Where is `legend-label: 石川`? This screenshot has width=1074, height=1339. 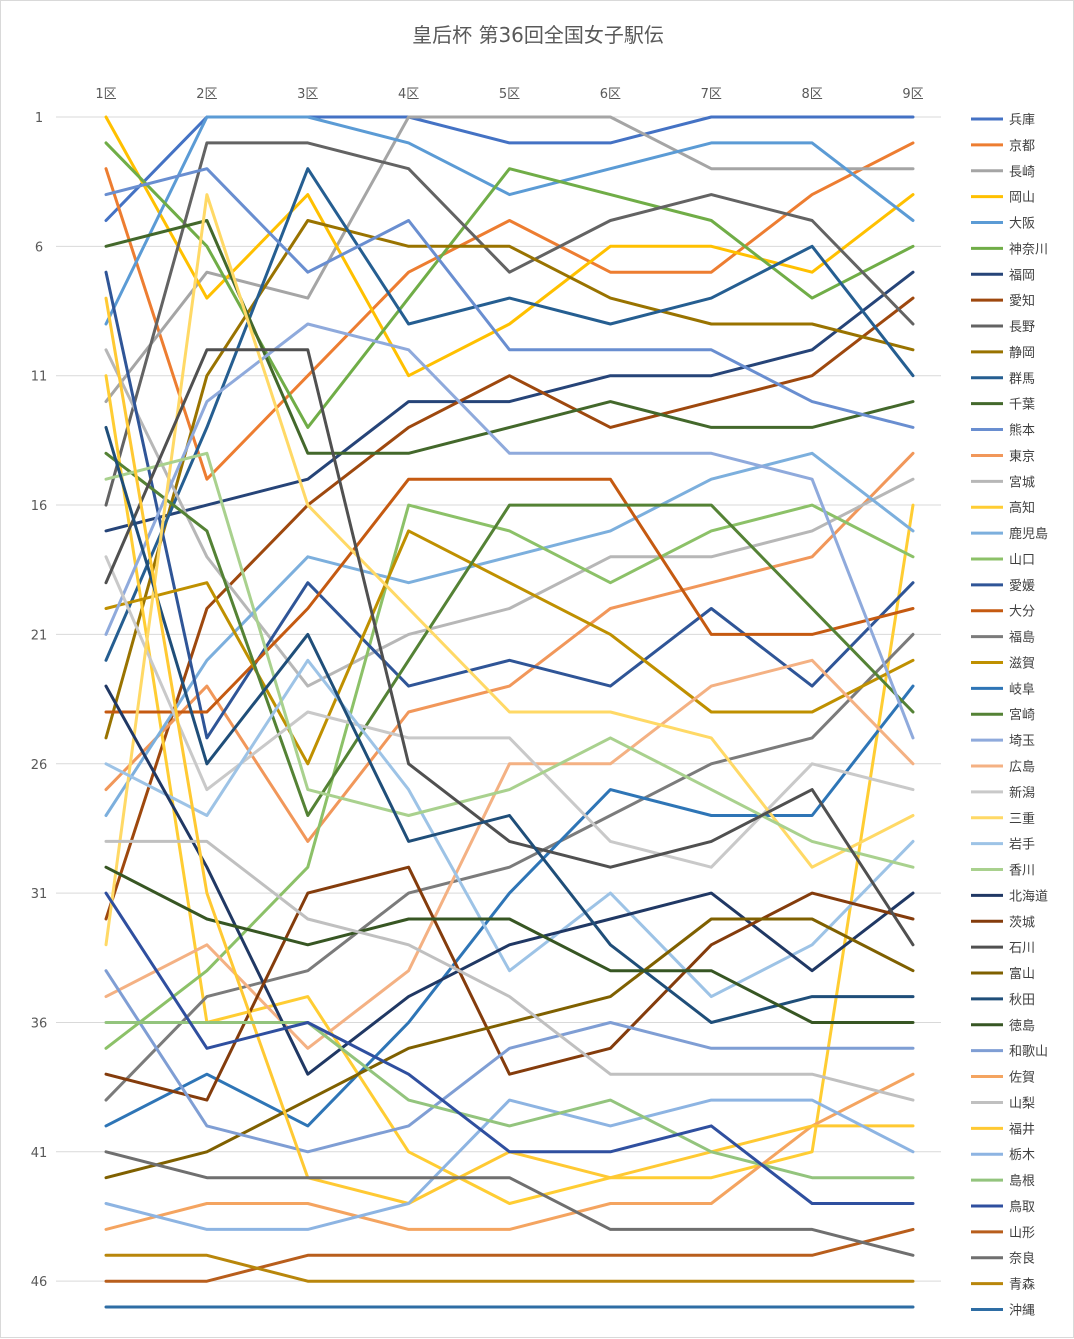
legend-label: 石川 is located at coordinates (1022, 948).